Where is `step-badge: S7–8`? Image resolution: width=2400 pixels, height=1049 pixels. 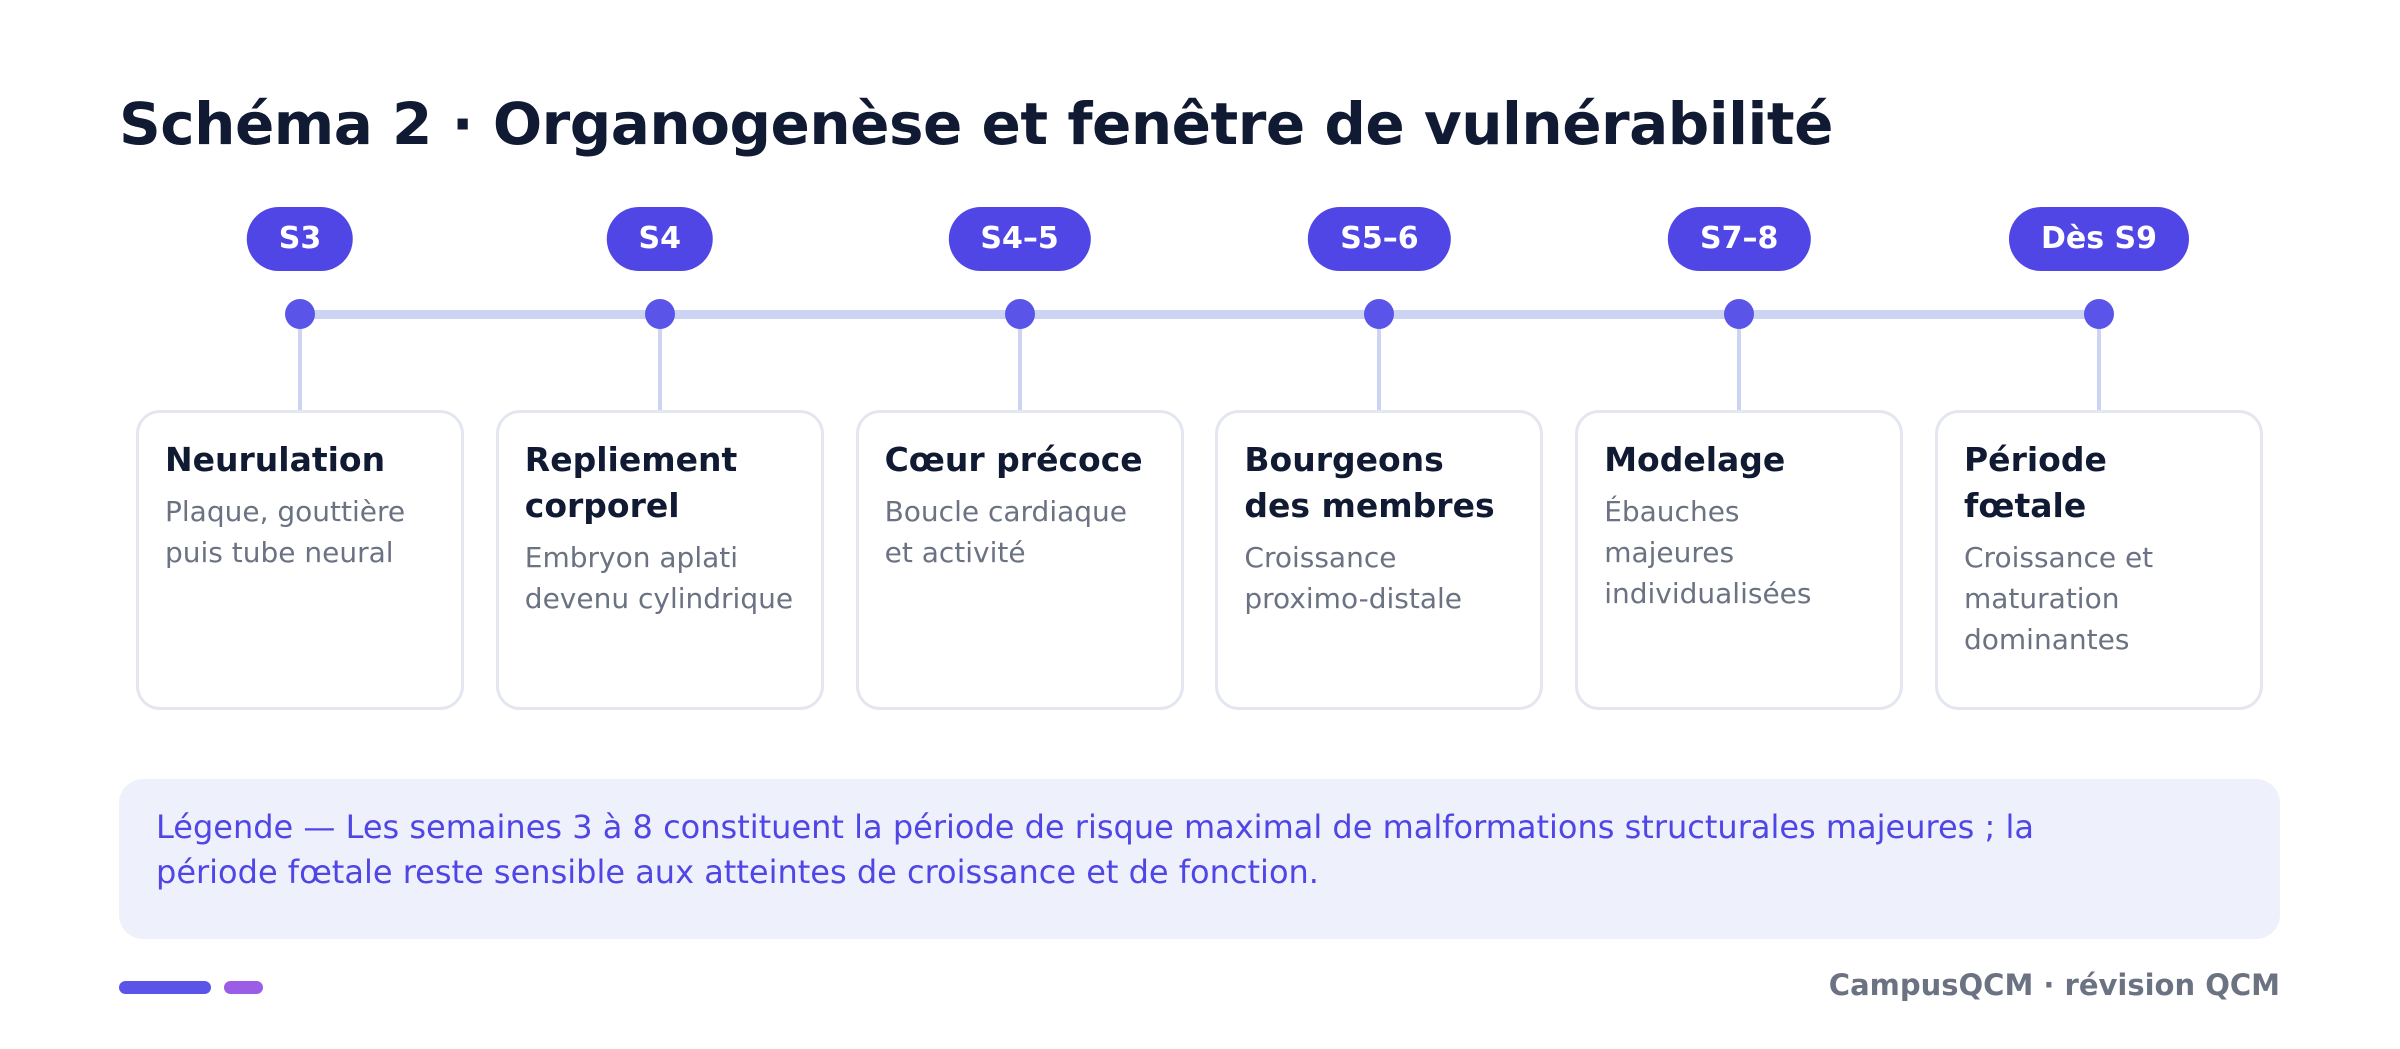
step-badge: S7–8 is located at coordinates (1739, 239).